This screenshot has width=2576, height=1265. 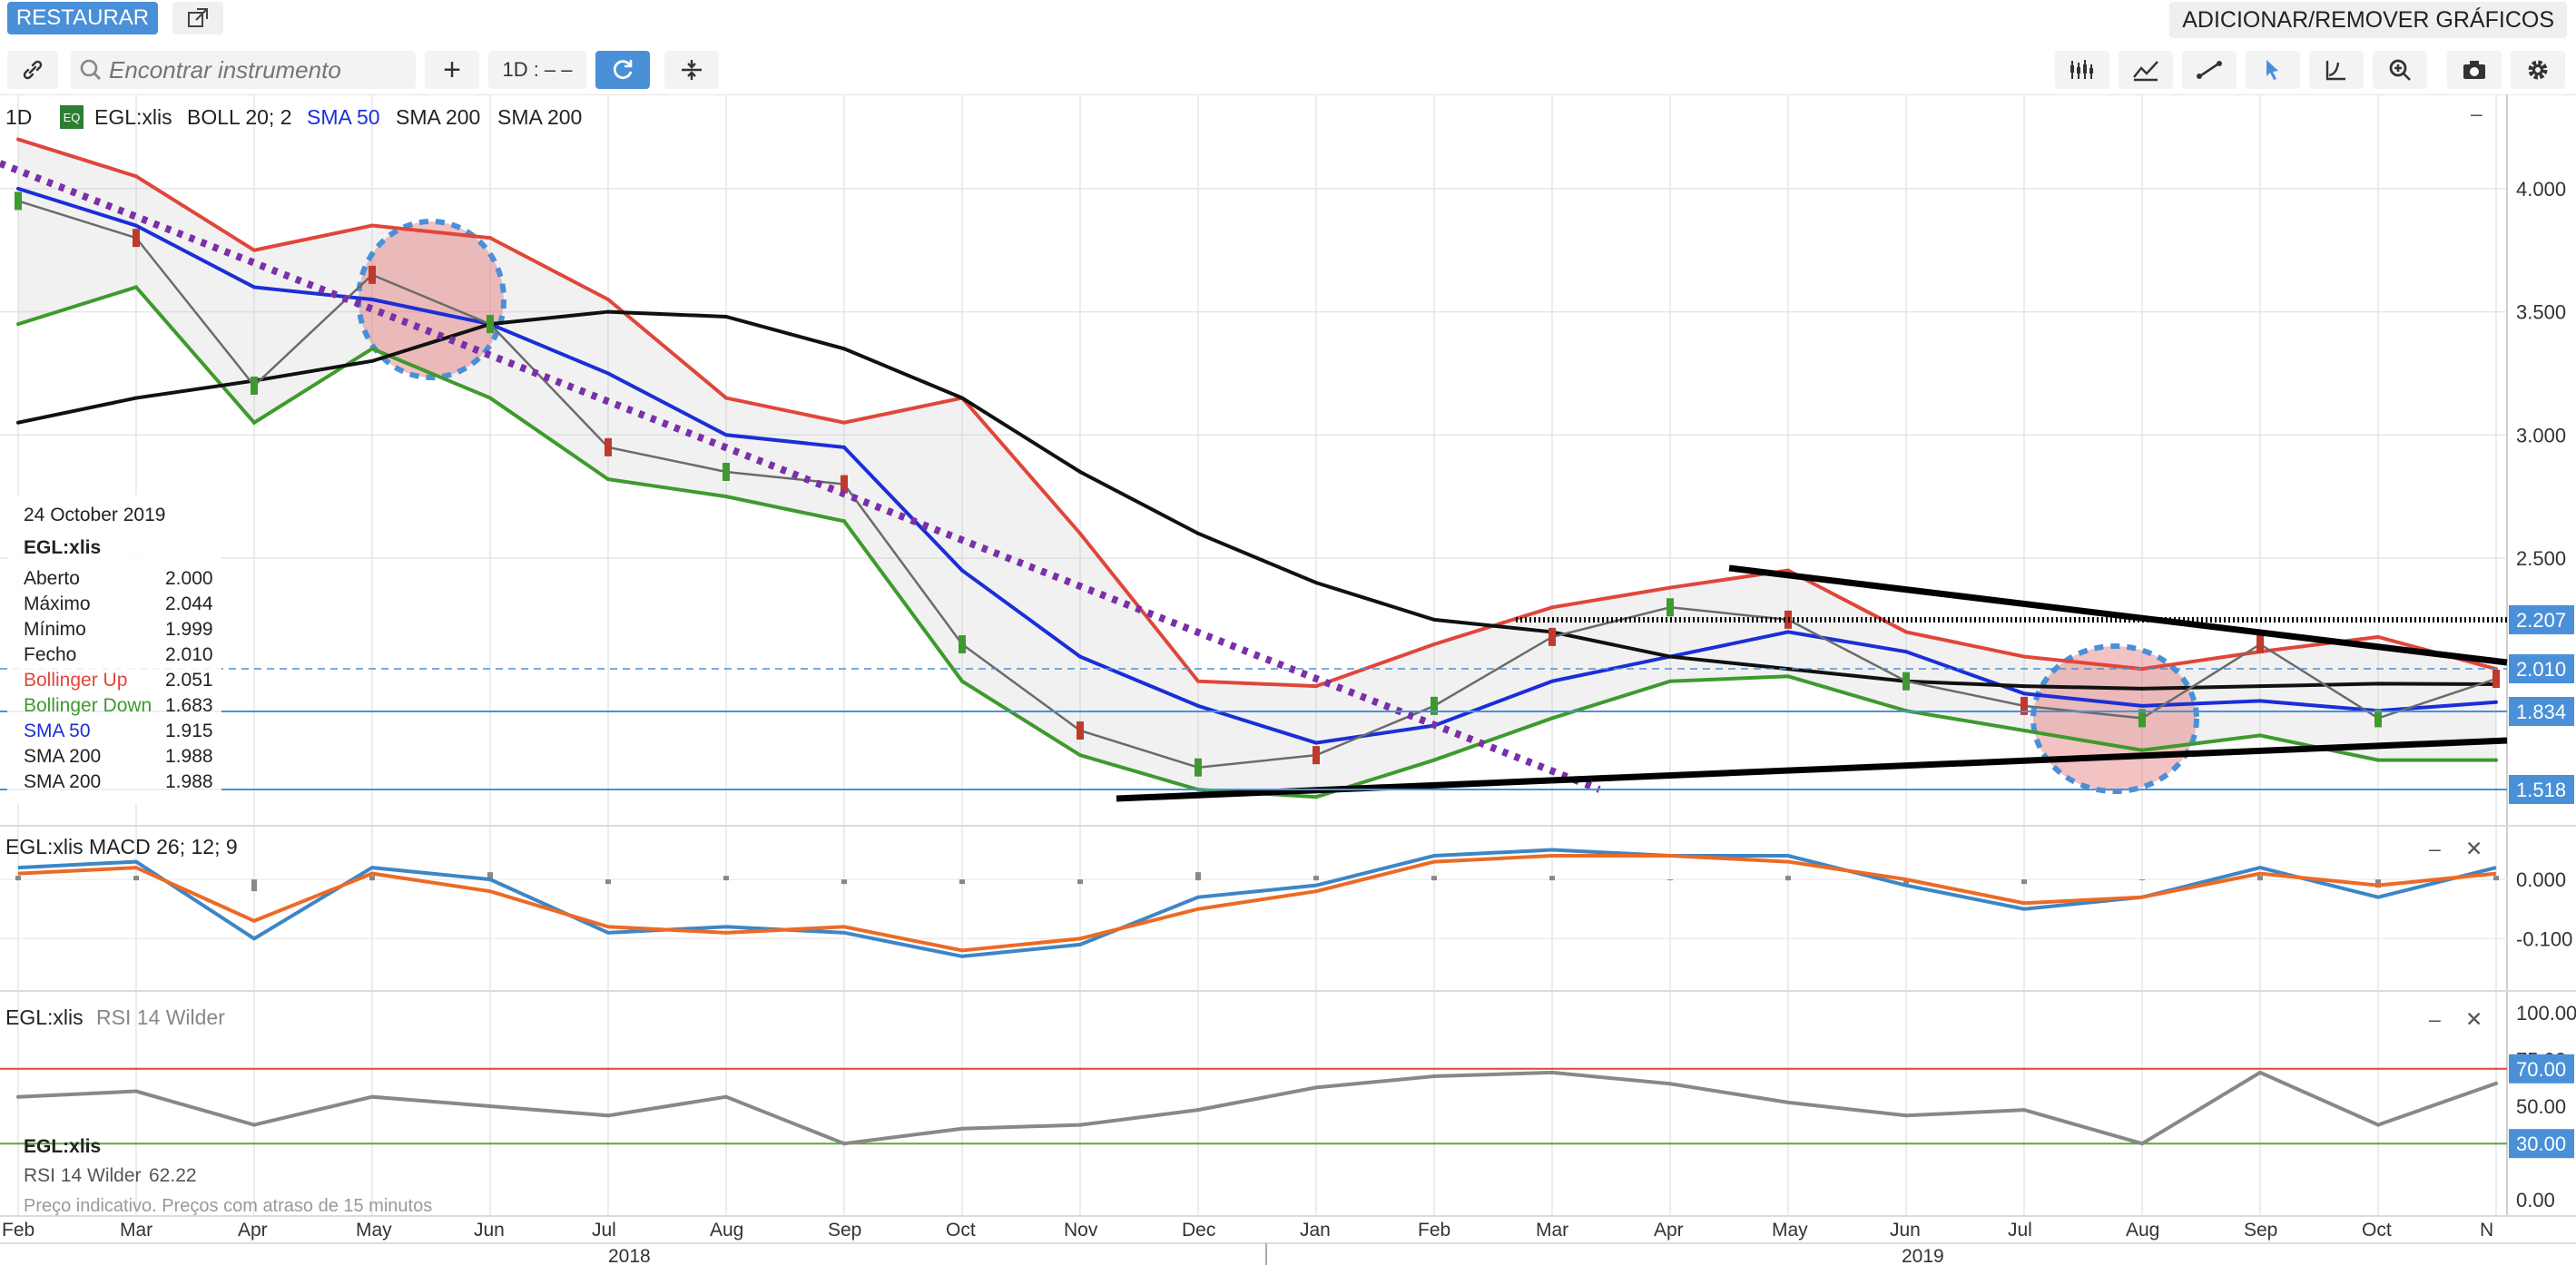 I want to click on macd-y-tick: -0.100, so click(x=2544, y=939).